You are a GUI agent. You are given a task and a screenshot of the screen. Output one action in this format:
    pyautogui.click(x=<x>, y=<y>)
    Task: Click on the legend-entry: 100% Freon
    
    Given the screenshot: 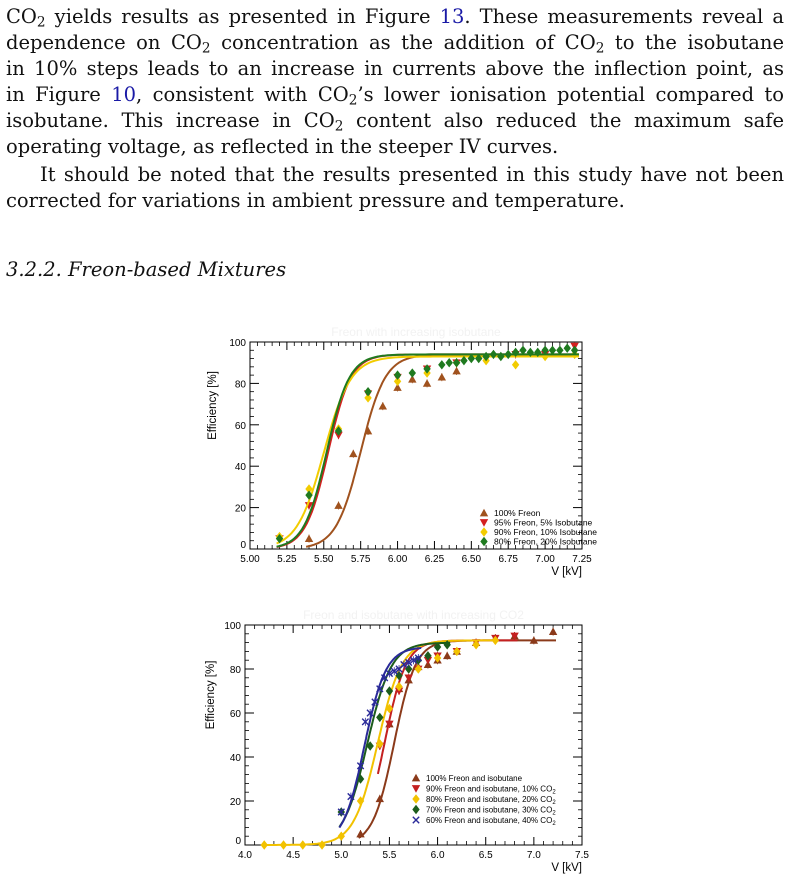 What is the action you would take?
    pyautogui.click(x=517, y=513)
    